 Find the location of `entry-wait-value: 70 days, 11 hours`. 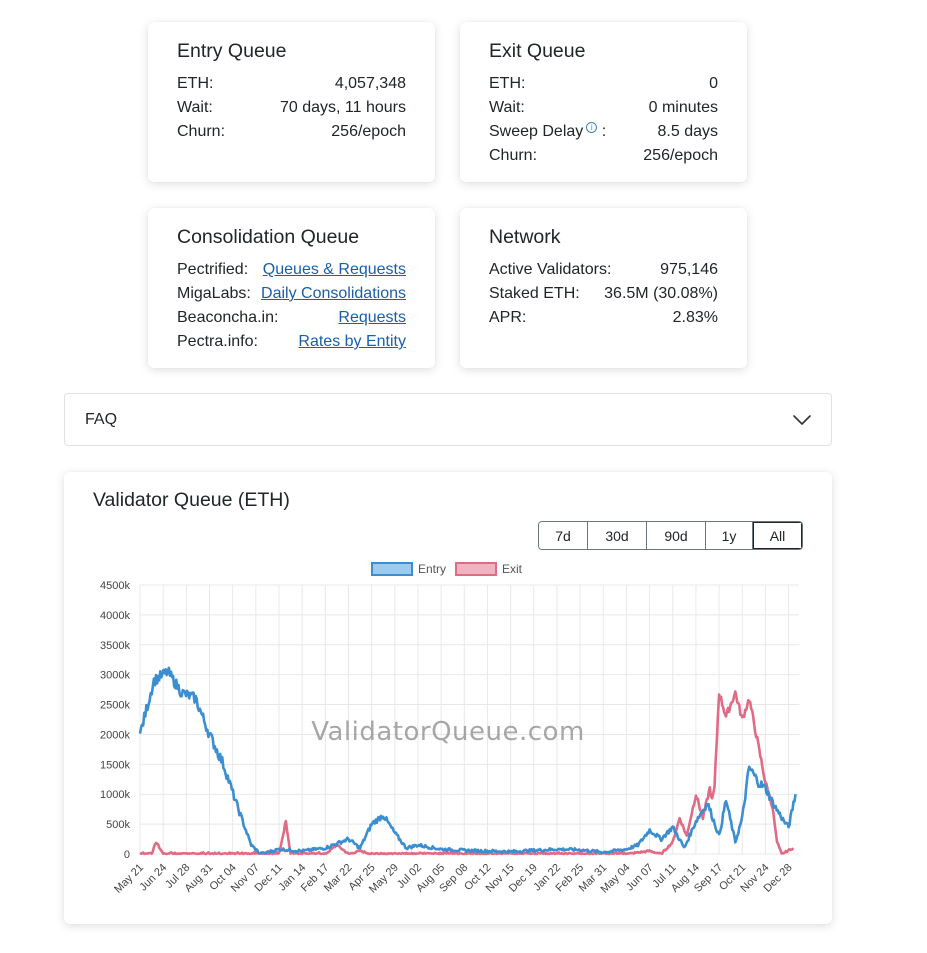

entry-wait-value: 70 days, 11 hours is located at coordinates (342, 107).